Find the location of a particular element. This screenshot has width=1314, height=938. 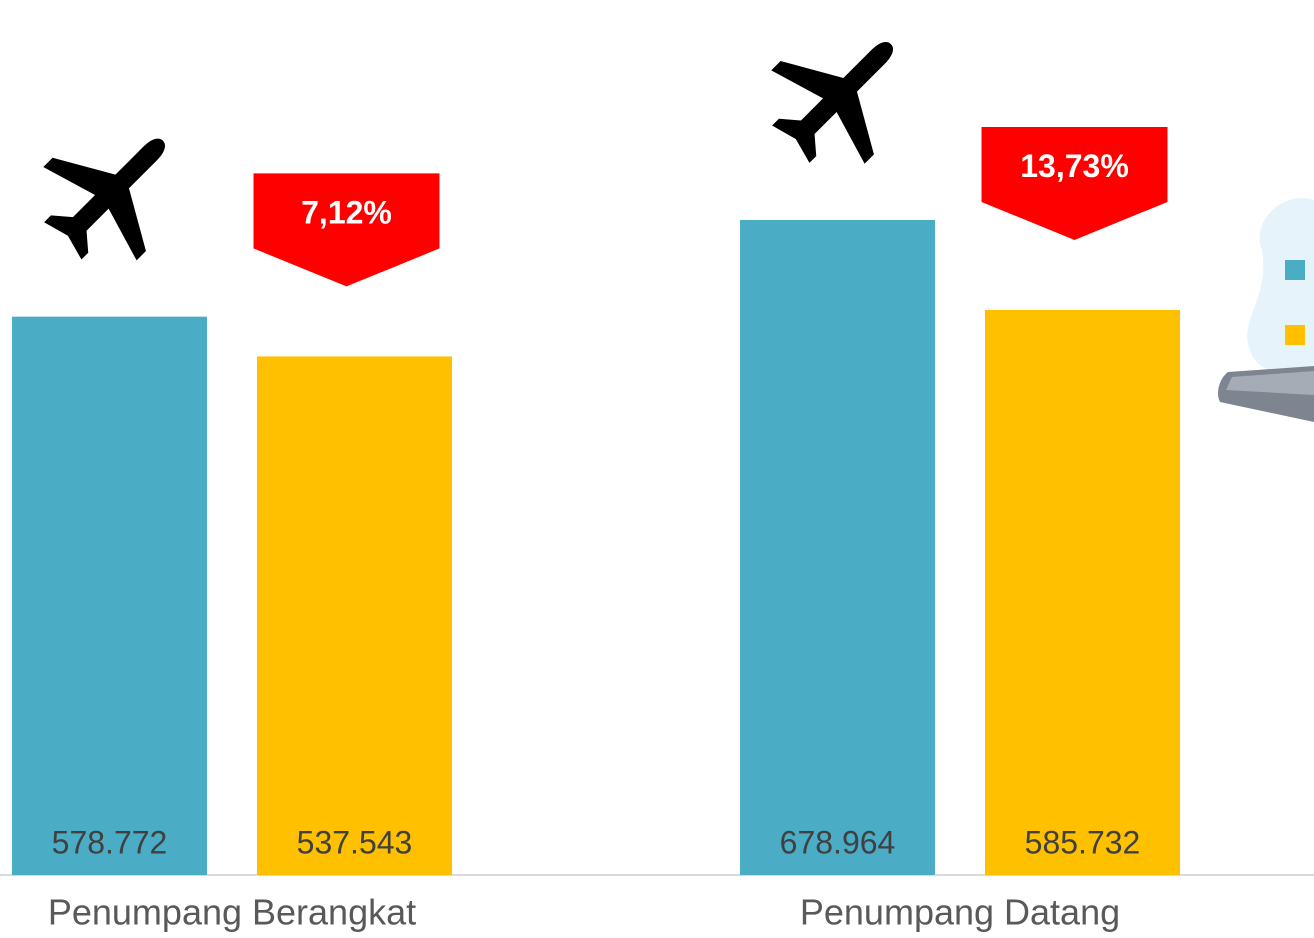

background-cloud is located at coordinates (1280, 287).